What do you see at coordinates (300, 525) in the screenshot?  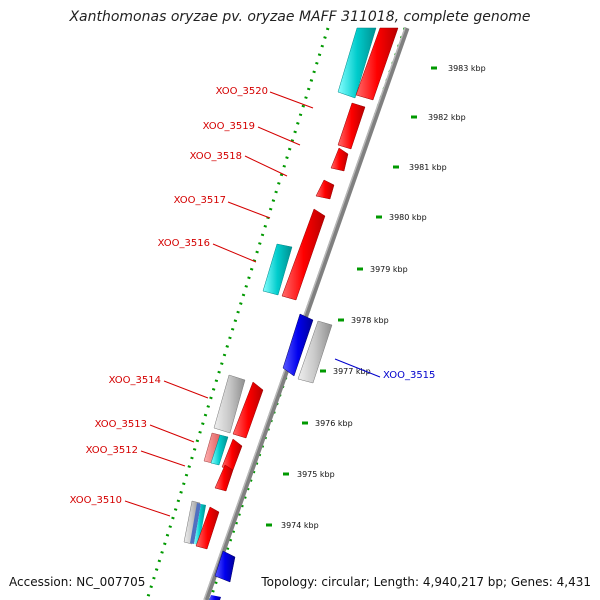 I see `tick-label: 3974 kbp` at bounding box center [300, 525].